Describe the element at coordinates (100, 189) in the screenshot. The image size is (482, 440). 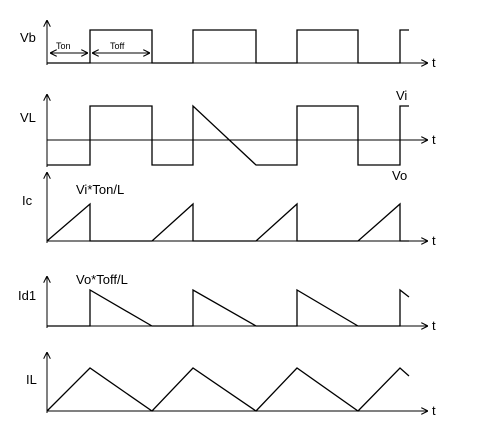
I see `ic-annotation: Vi*Ton/L` at that location.